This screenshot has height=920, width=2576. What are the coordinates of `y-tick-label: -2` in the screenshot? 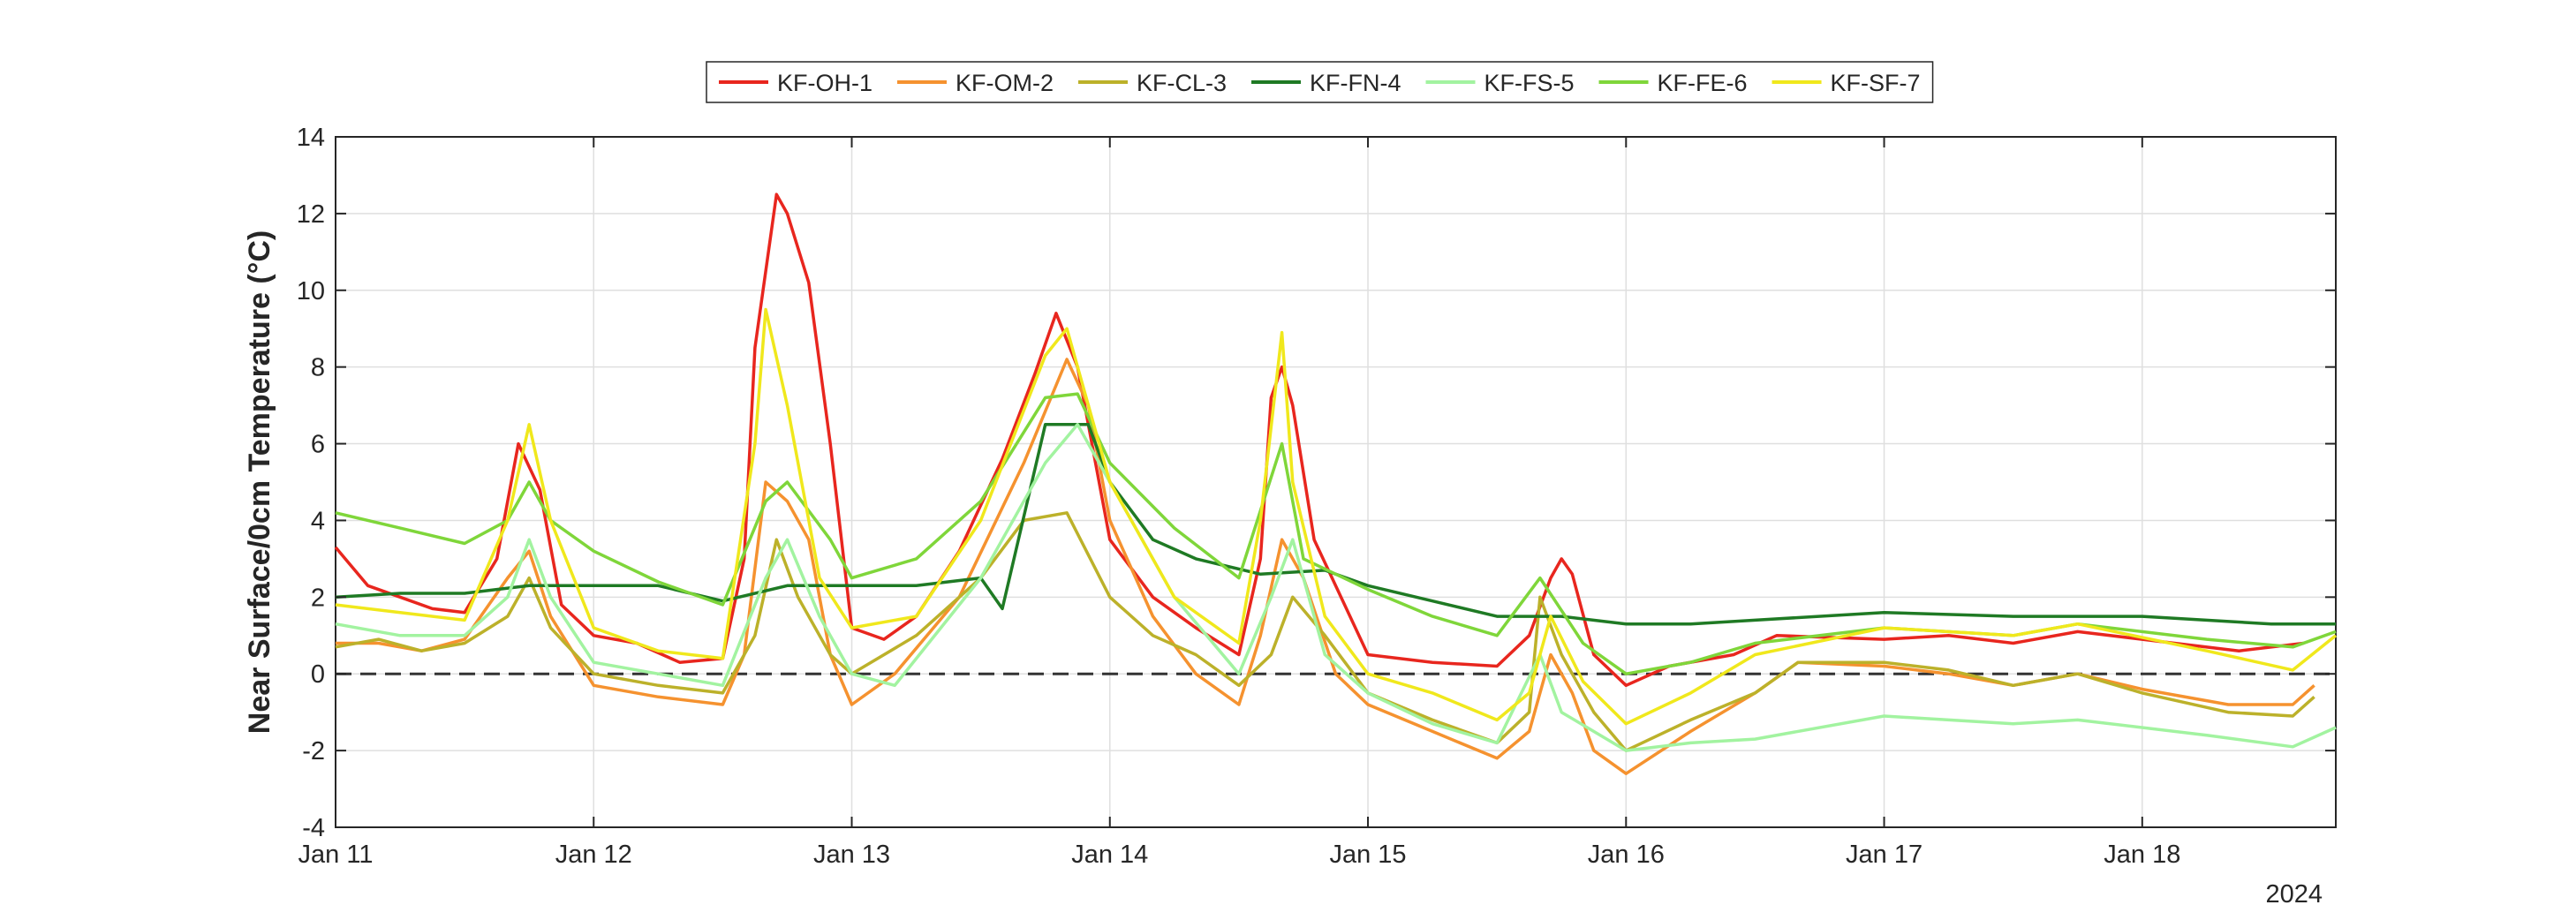 It's located at (314, 751).